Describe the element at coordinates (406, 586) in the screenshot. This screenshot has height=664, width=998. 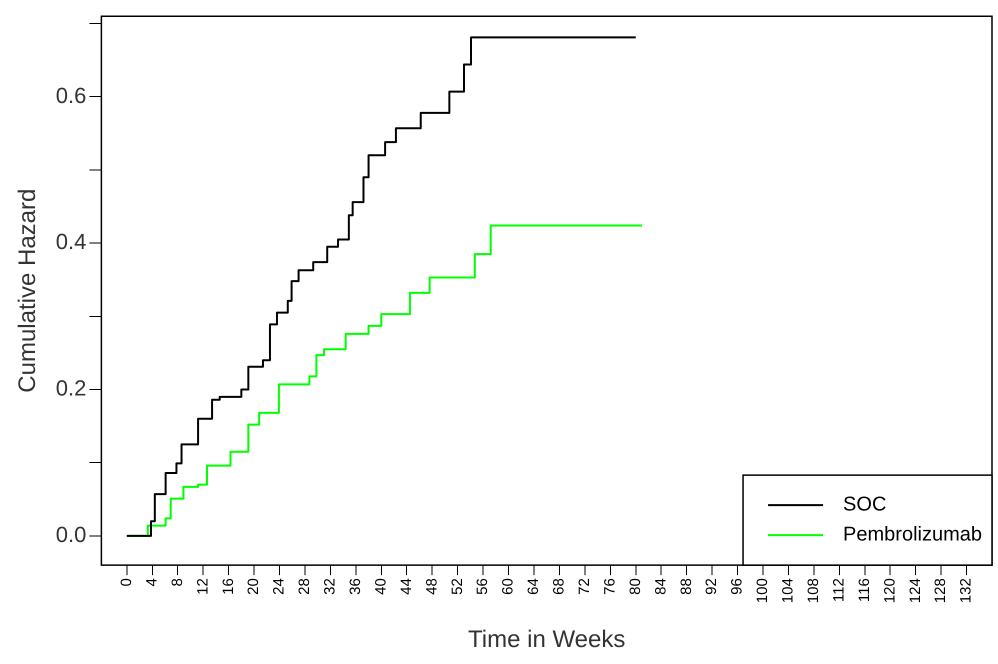
I see `x-tick-label: 44` at that location.